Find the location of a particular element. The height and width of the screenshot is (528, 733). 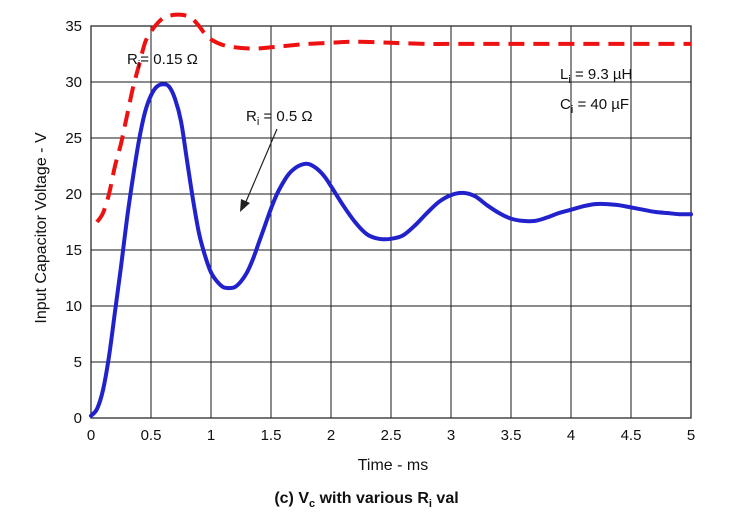

annotation-li: Li = 9.3 µH is located at coordinates (596, 76).